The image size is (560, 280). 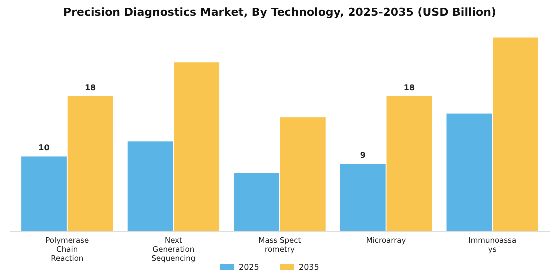 What do you see at coordinates (44, 148) in the screenshot?
I see `data-label: 10` at bounding box center [44, 148].